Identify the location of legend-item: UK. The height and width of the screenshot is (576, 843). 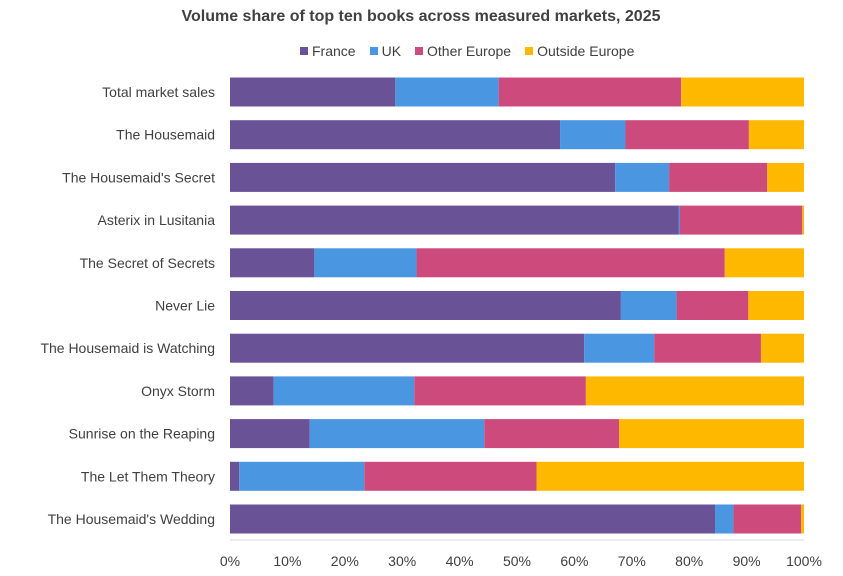
(385, 51).